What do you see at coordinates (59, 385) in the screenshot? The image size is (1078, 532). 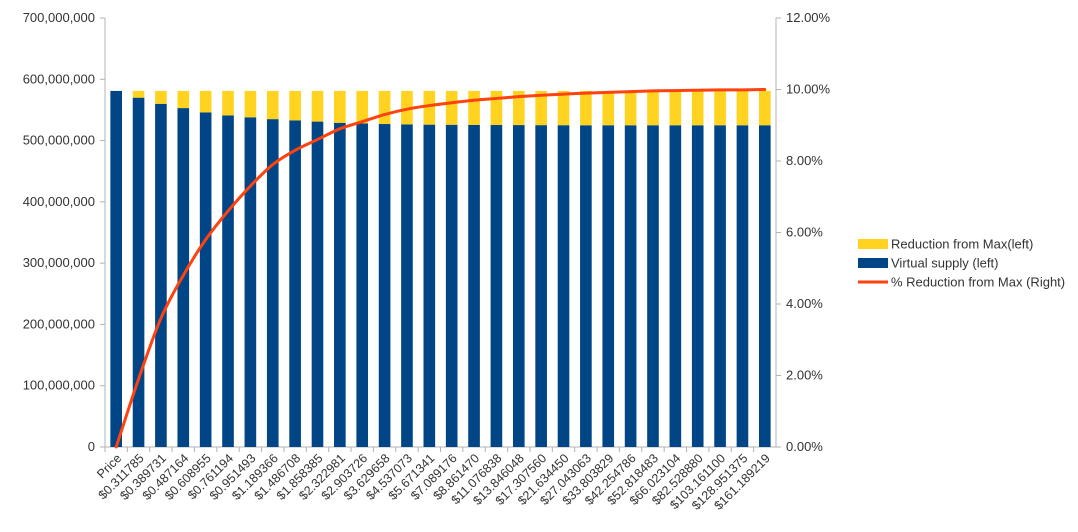 I see `left-axis-tick-label: 100,000,000` at bounding box center [59, 385].